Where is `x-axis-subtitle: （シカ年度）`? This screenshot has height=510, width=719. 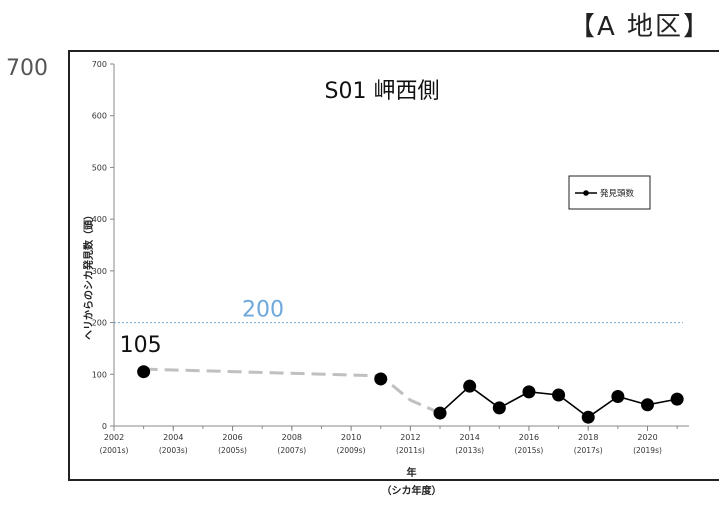 x-axis-subtitle: （シカ年度） is located at coordinates (412, 490).